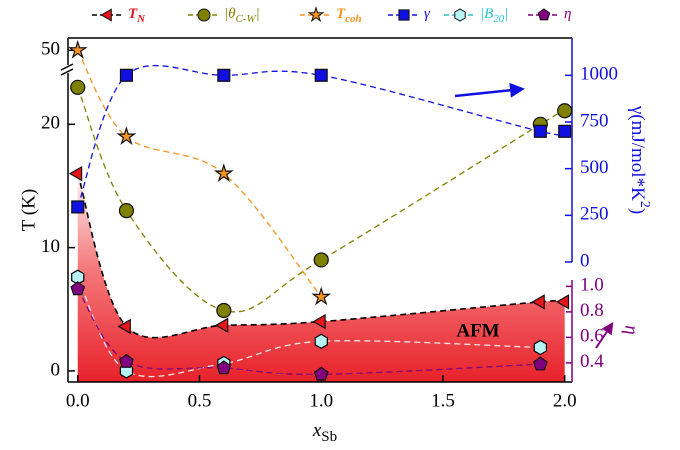  What do you see at coordinates (443, 400) in the screenshot?
I see `x-tick-label: 1.5` at bounding box center [443, 400].